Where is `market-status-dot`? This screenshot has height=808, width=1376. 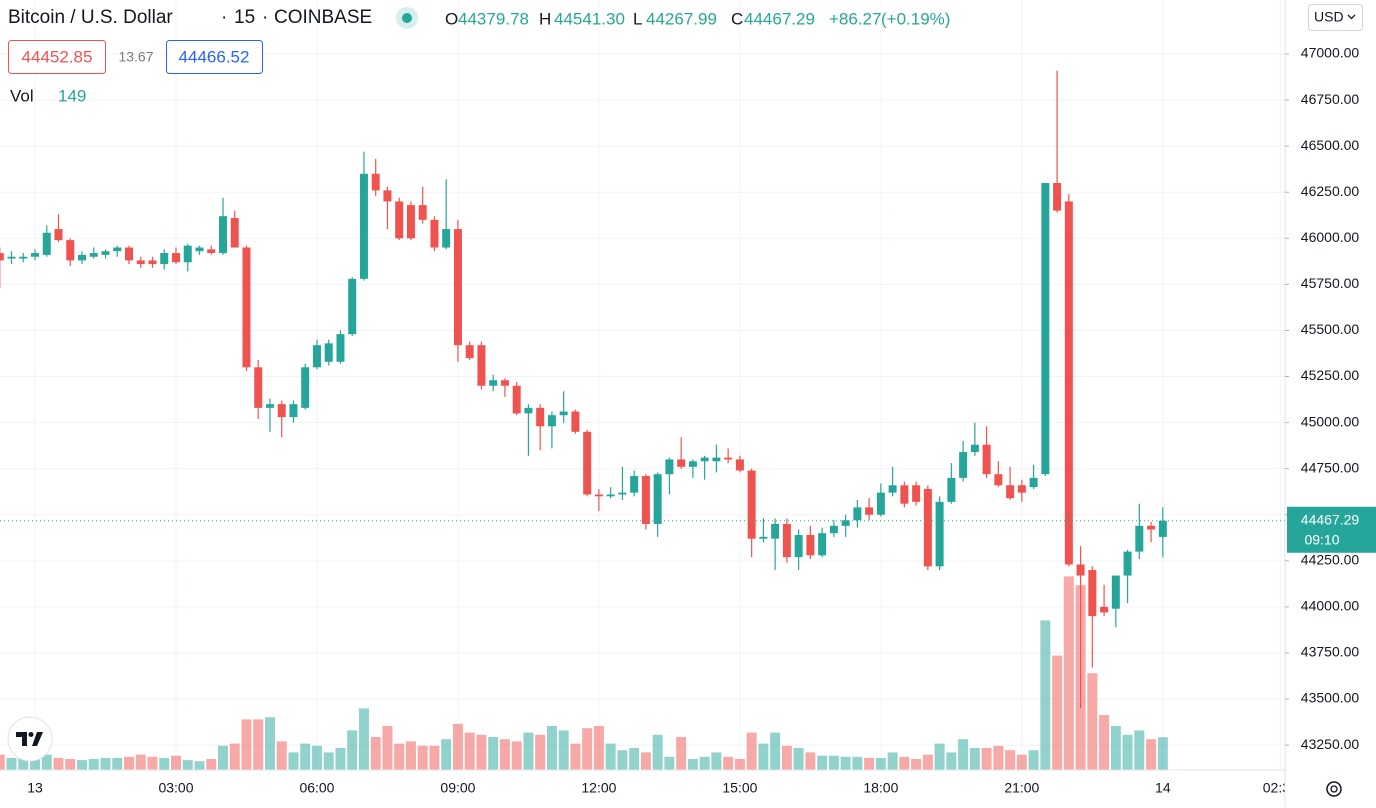 market-status-dot is located at coordinates (407, 18).